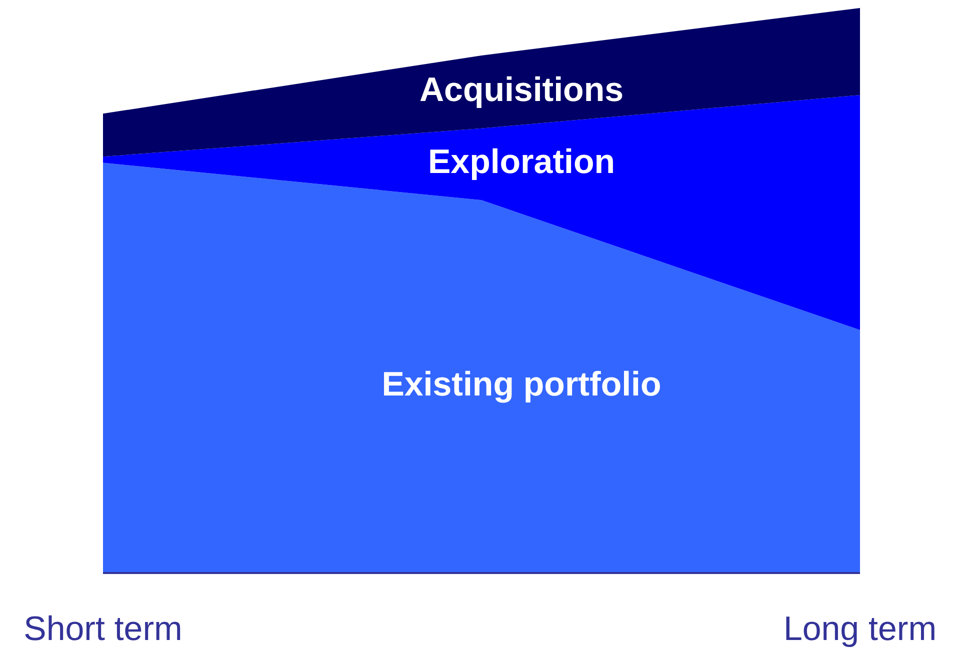  What do you see at coordinates (860, 629) in the screenshot?
I see `x-tick-label: Long term` at bounding box center [860, 629].